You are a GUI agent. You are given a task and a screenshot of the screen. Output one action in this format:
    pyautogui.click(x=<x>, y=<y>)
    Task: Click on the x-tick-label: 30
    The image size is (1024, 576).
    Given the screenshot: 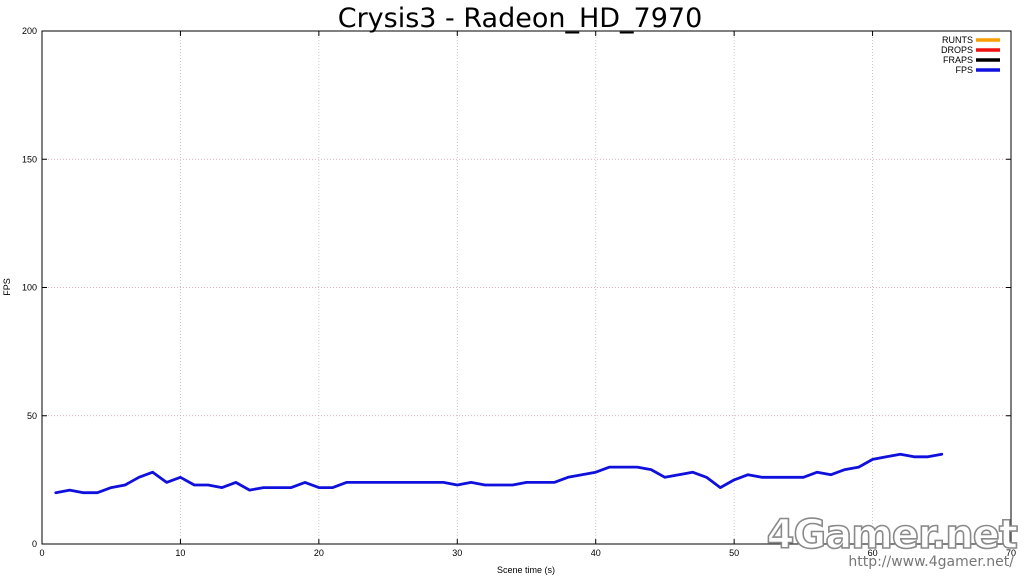 What is the action you would take?
    pyautogui.click(x=457, y=553)
    